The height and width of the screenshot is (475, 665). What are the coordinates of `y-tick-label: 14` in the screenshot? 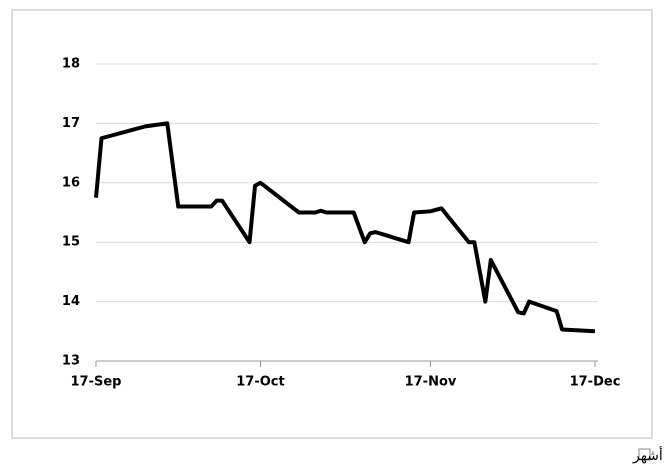 It's located at (71, 301).